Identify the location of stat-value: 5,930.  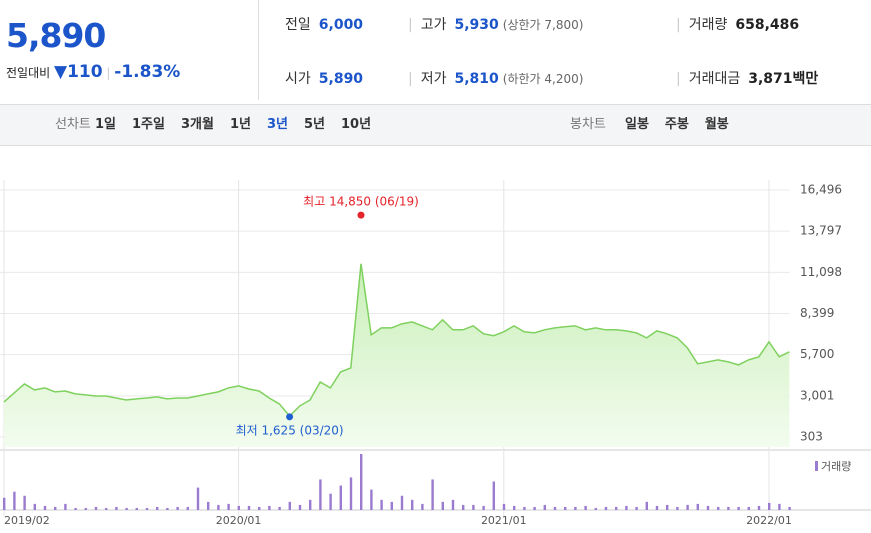
(476, 25).